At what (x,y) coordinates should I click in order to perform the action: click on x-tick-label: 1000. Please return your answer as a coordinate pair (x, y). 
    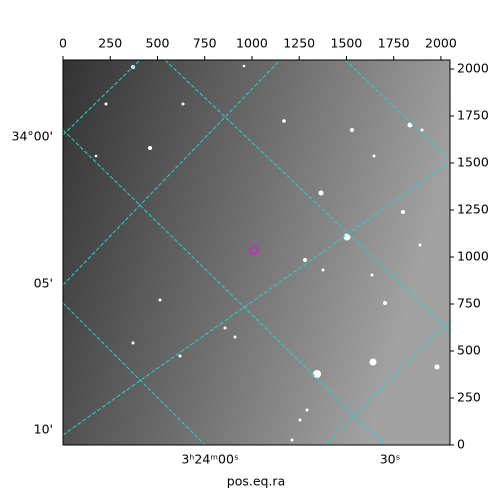
    Looking at the image, I should click on (252, 43).